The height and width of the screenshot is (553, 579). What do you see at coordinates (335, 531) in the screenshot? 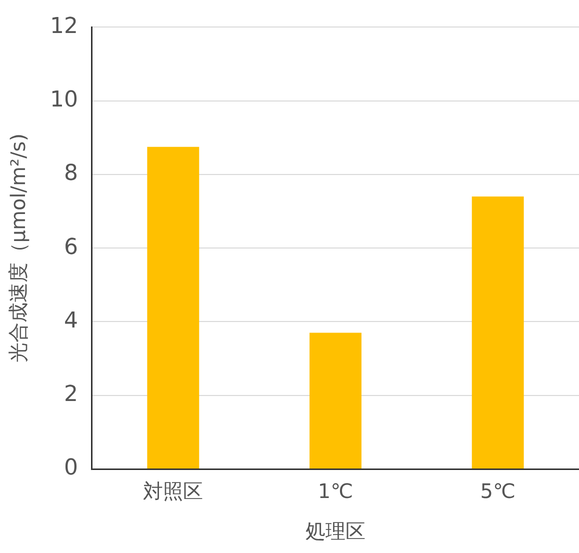
I see `x-axis-title: 処理区` at bounding box center [335, 531].